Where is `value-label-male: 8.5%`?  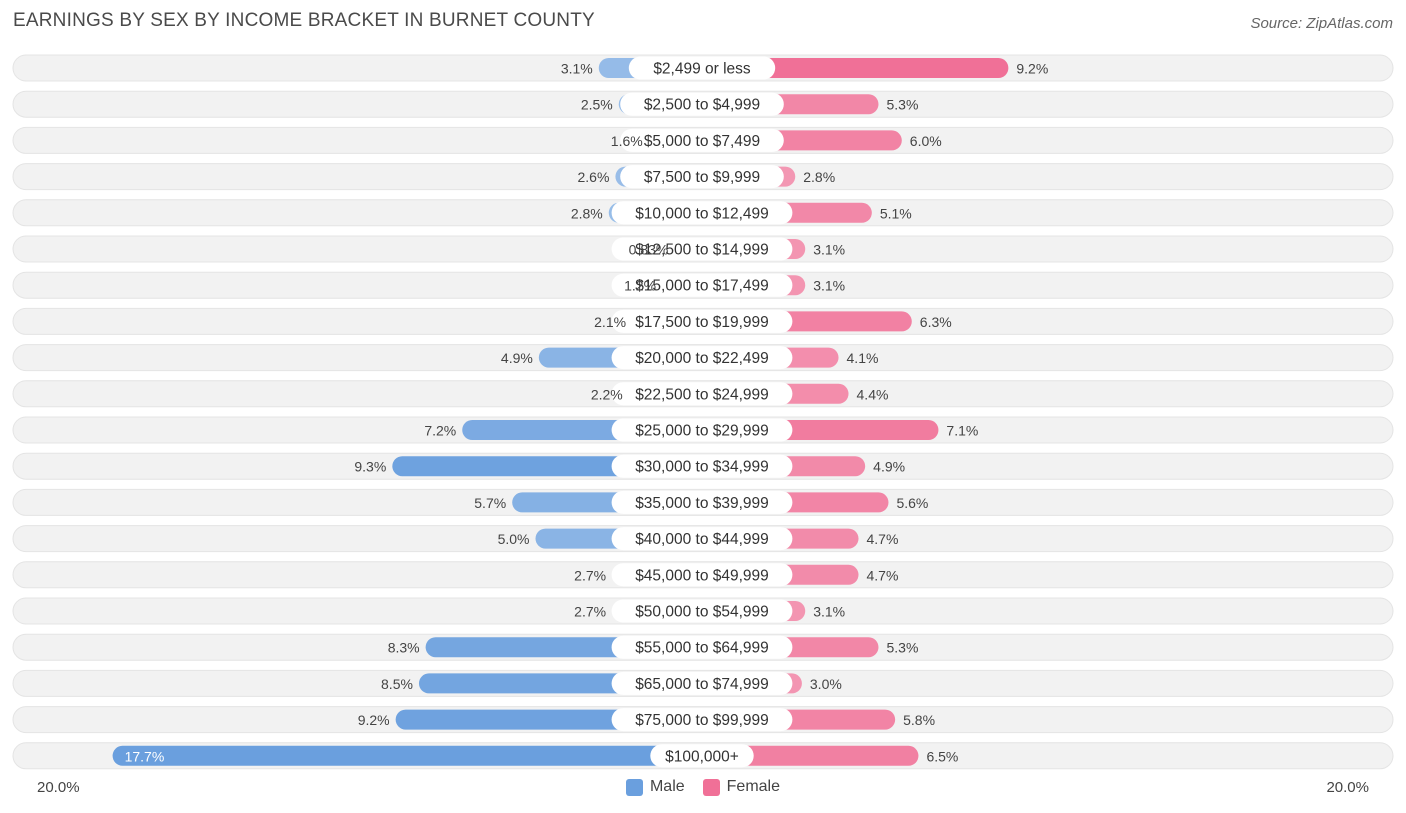 value-label-male: 8.5% is located at coordinates (397, 684).